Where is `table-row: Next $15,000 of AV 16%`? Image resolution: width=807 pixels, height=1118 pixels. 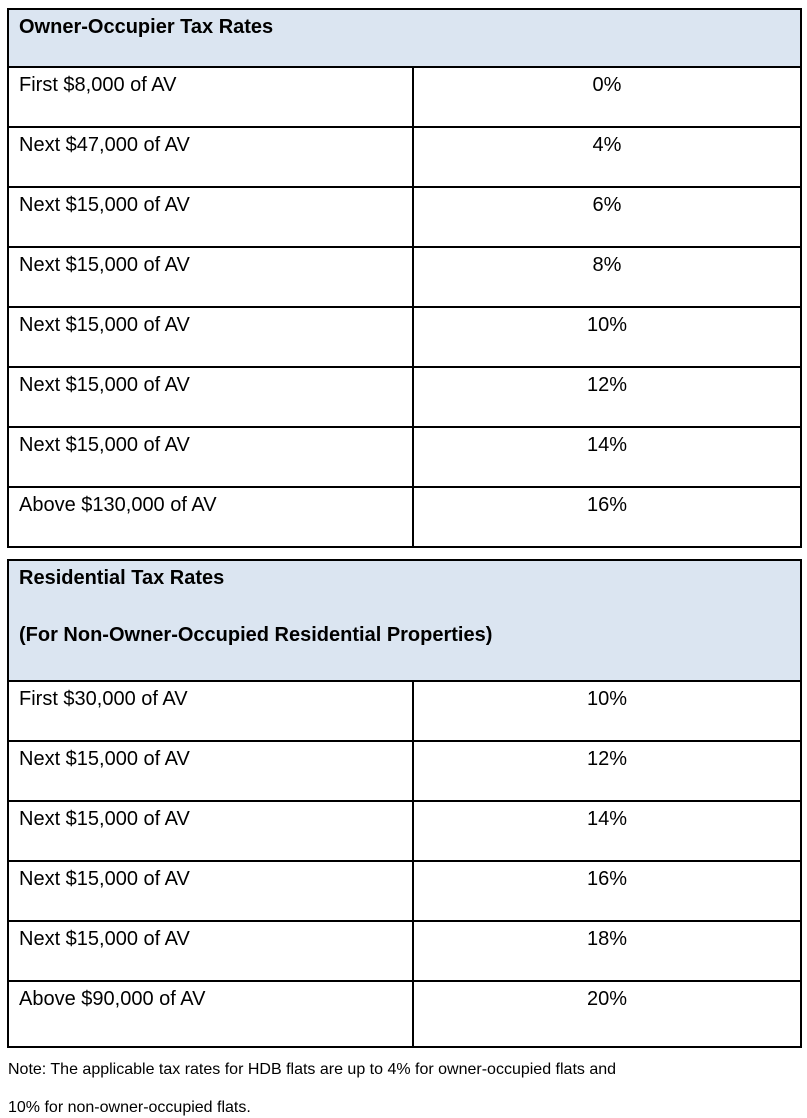
table-row: Next $15,000 of AV 16% is located at coordinates (404, 891).